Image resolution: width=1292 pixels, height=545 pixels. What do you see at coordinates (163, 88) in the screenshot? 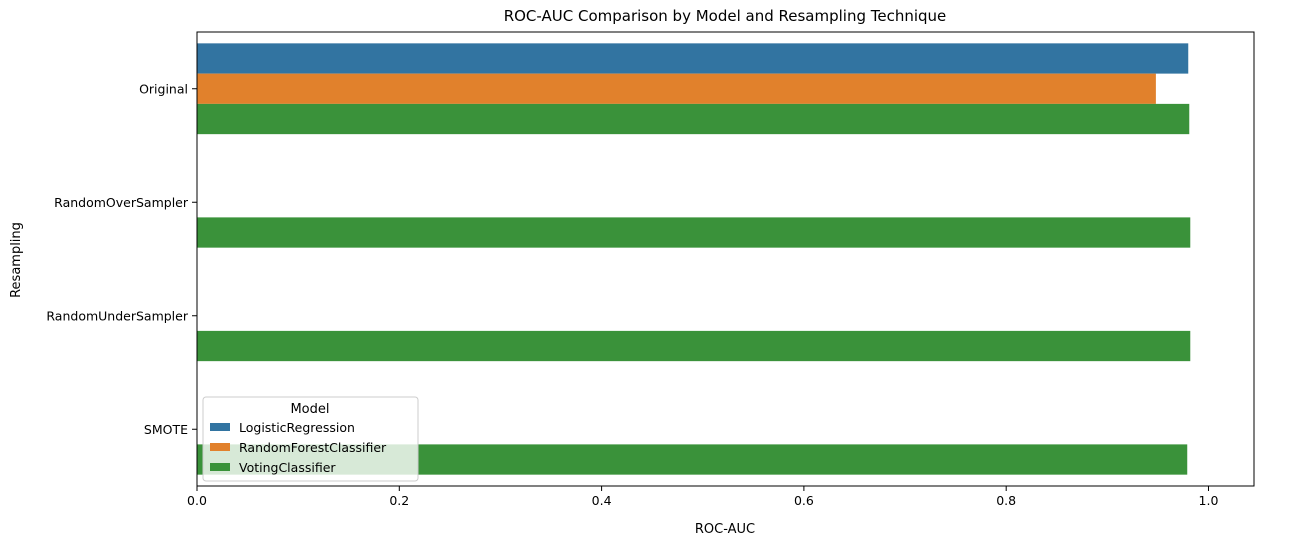
I see `y-tick-label: Original` at bounding box center [163, 88].